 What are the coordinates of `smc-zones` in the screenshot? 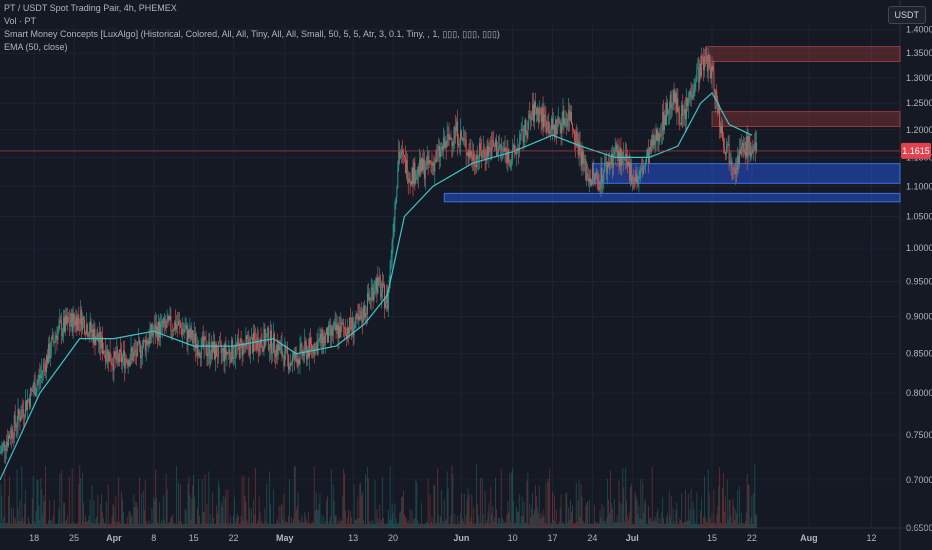 It's located at (672, 124).